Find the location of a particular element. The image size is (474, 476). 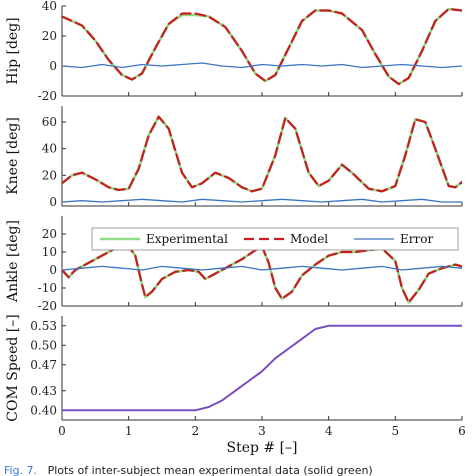

x-tick-label: 2 is located at coordinates (196, 431).